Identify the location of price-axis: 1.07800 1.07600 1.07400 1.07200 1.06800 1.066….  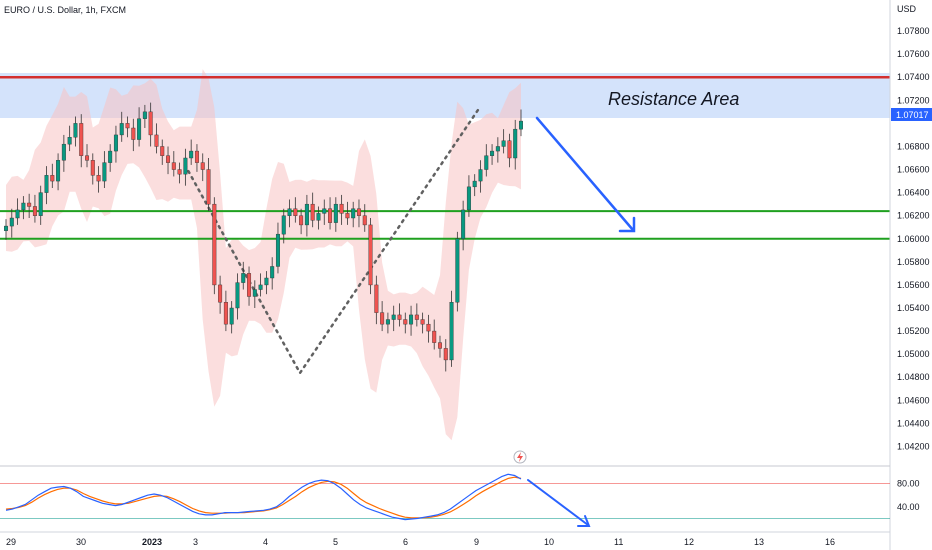
(913, 238).